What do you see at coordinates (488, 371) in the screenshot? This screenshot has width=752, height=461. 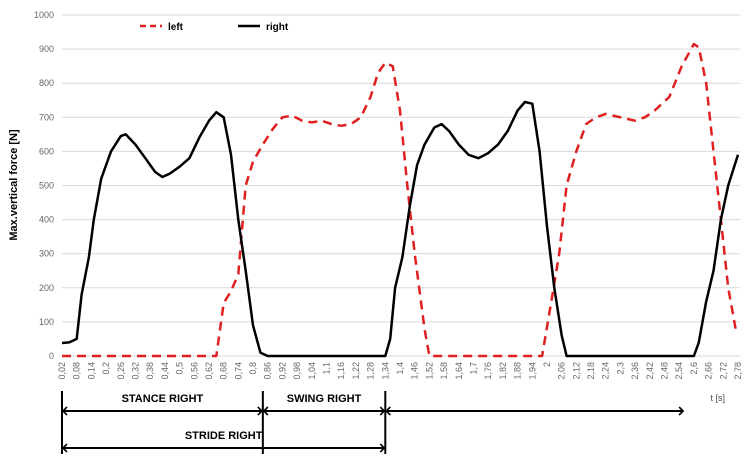 I see `x-tick-label: 1,76` at bounding box center [488, 371].